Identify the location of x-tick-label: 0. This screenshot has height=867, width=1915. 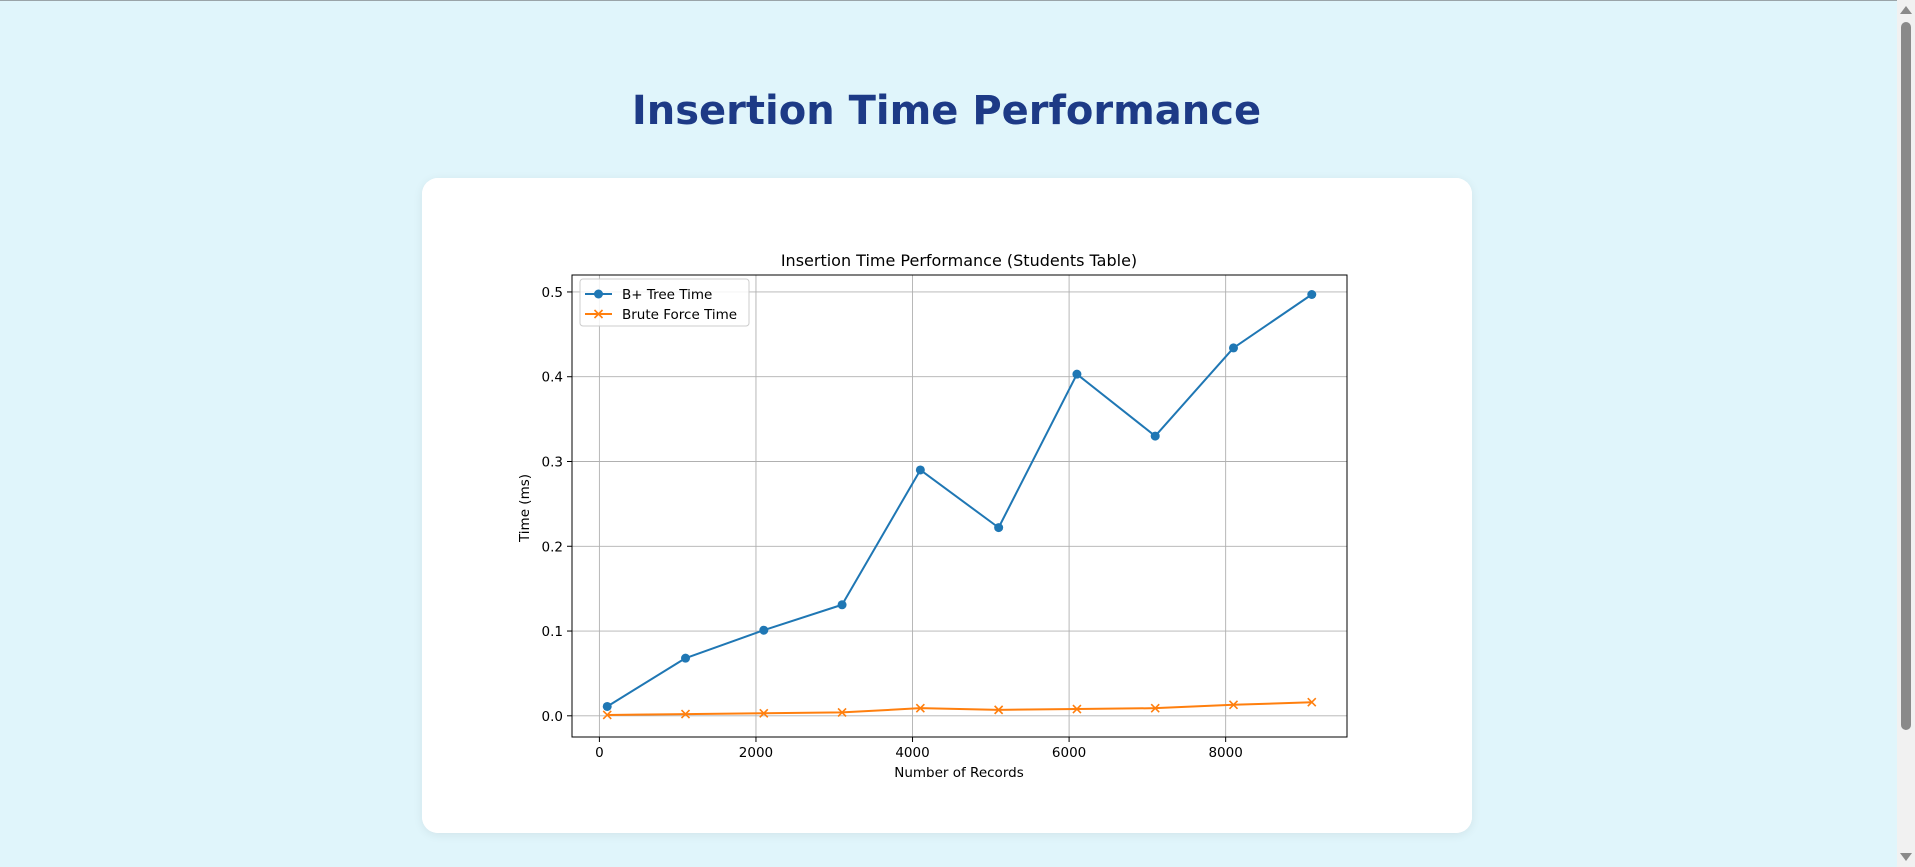
(599, 753).